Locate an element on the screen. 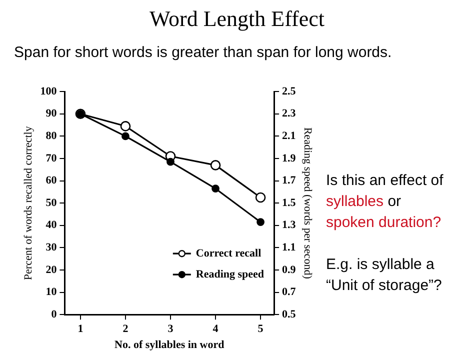 This screenshot has height=355, width=474. y-tick-label: 20 is located at coordinates (52, 270).